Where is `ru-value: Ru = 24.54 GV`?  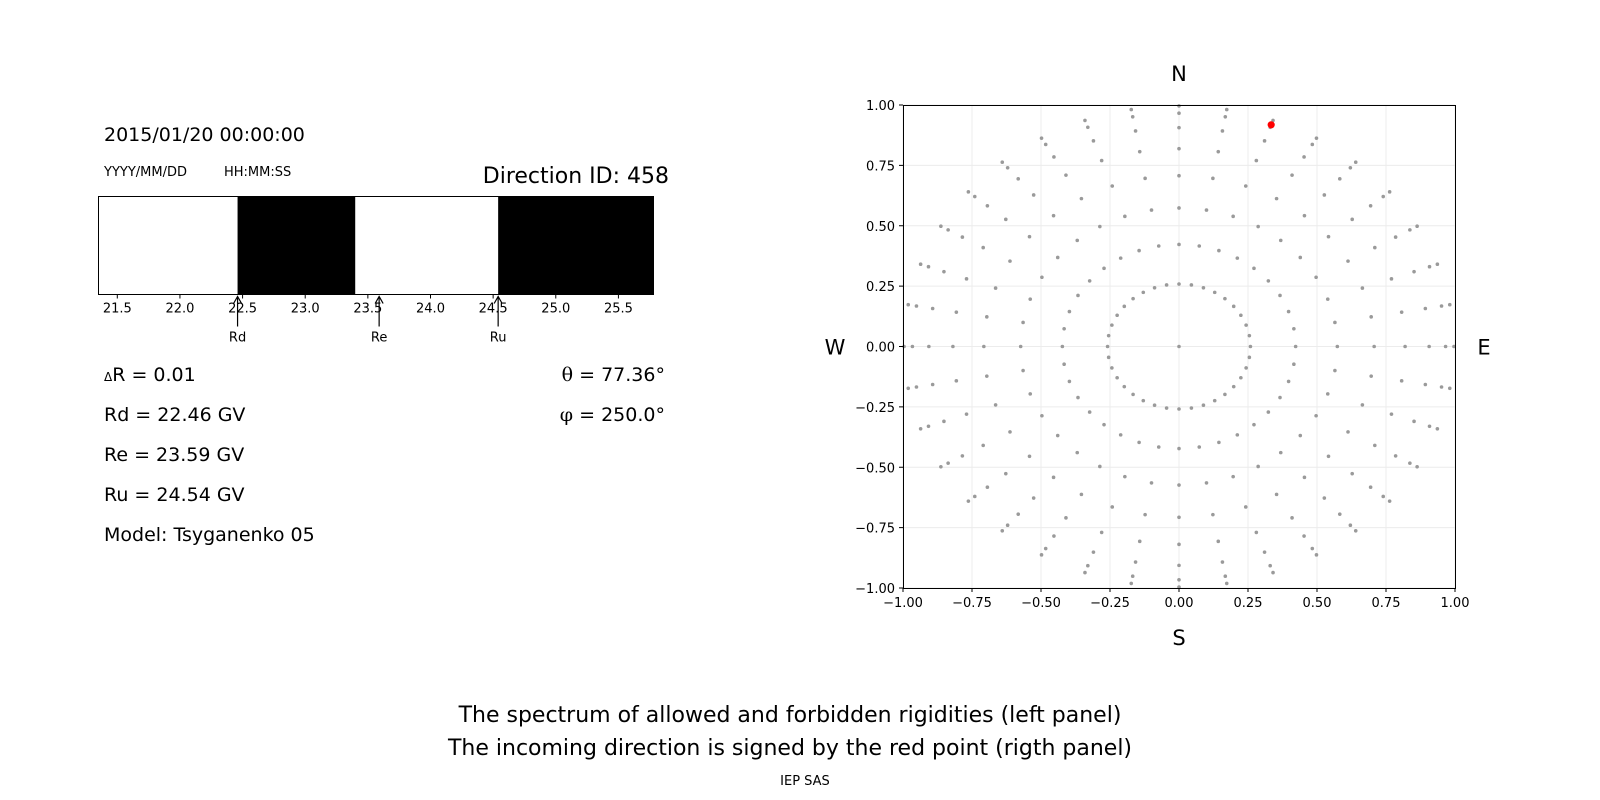 ru-value: Ru = 24.54 GV is located at coordinates (174, 495).